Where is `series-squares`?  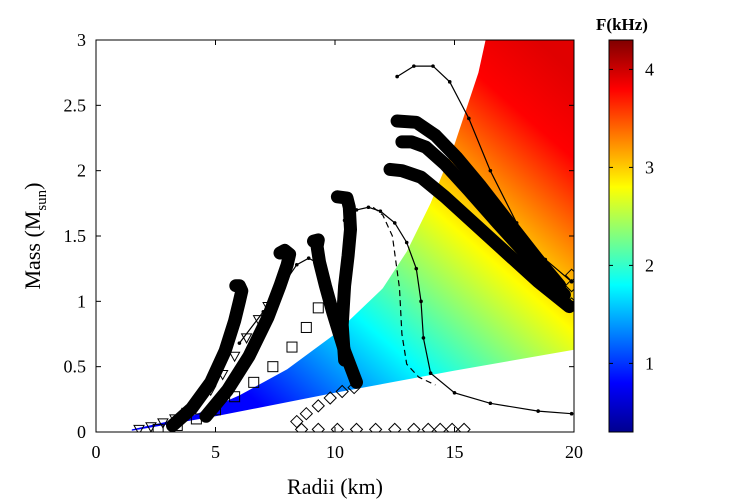 series-squares is located at coordinates (238, 367).